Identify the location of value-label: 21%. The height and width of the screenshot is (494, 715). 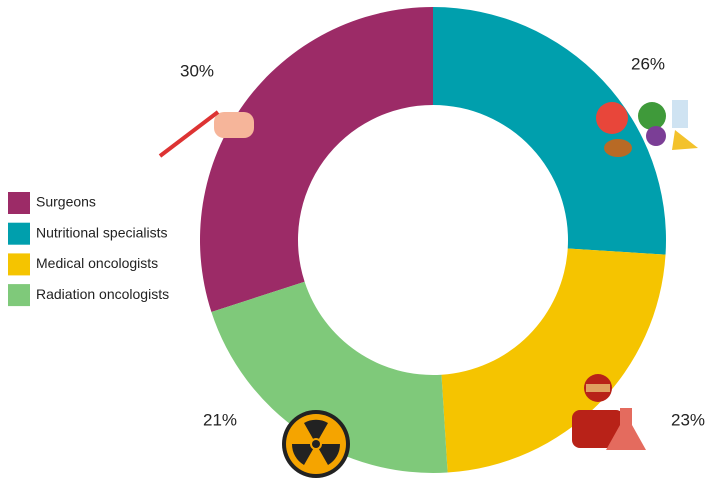
(220, 419).